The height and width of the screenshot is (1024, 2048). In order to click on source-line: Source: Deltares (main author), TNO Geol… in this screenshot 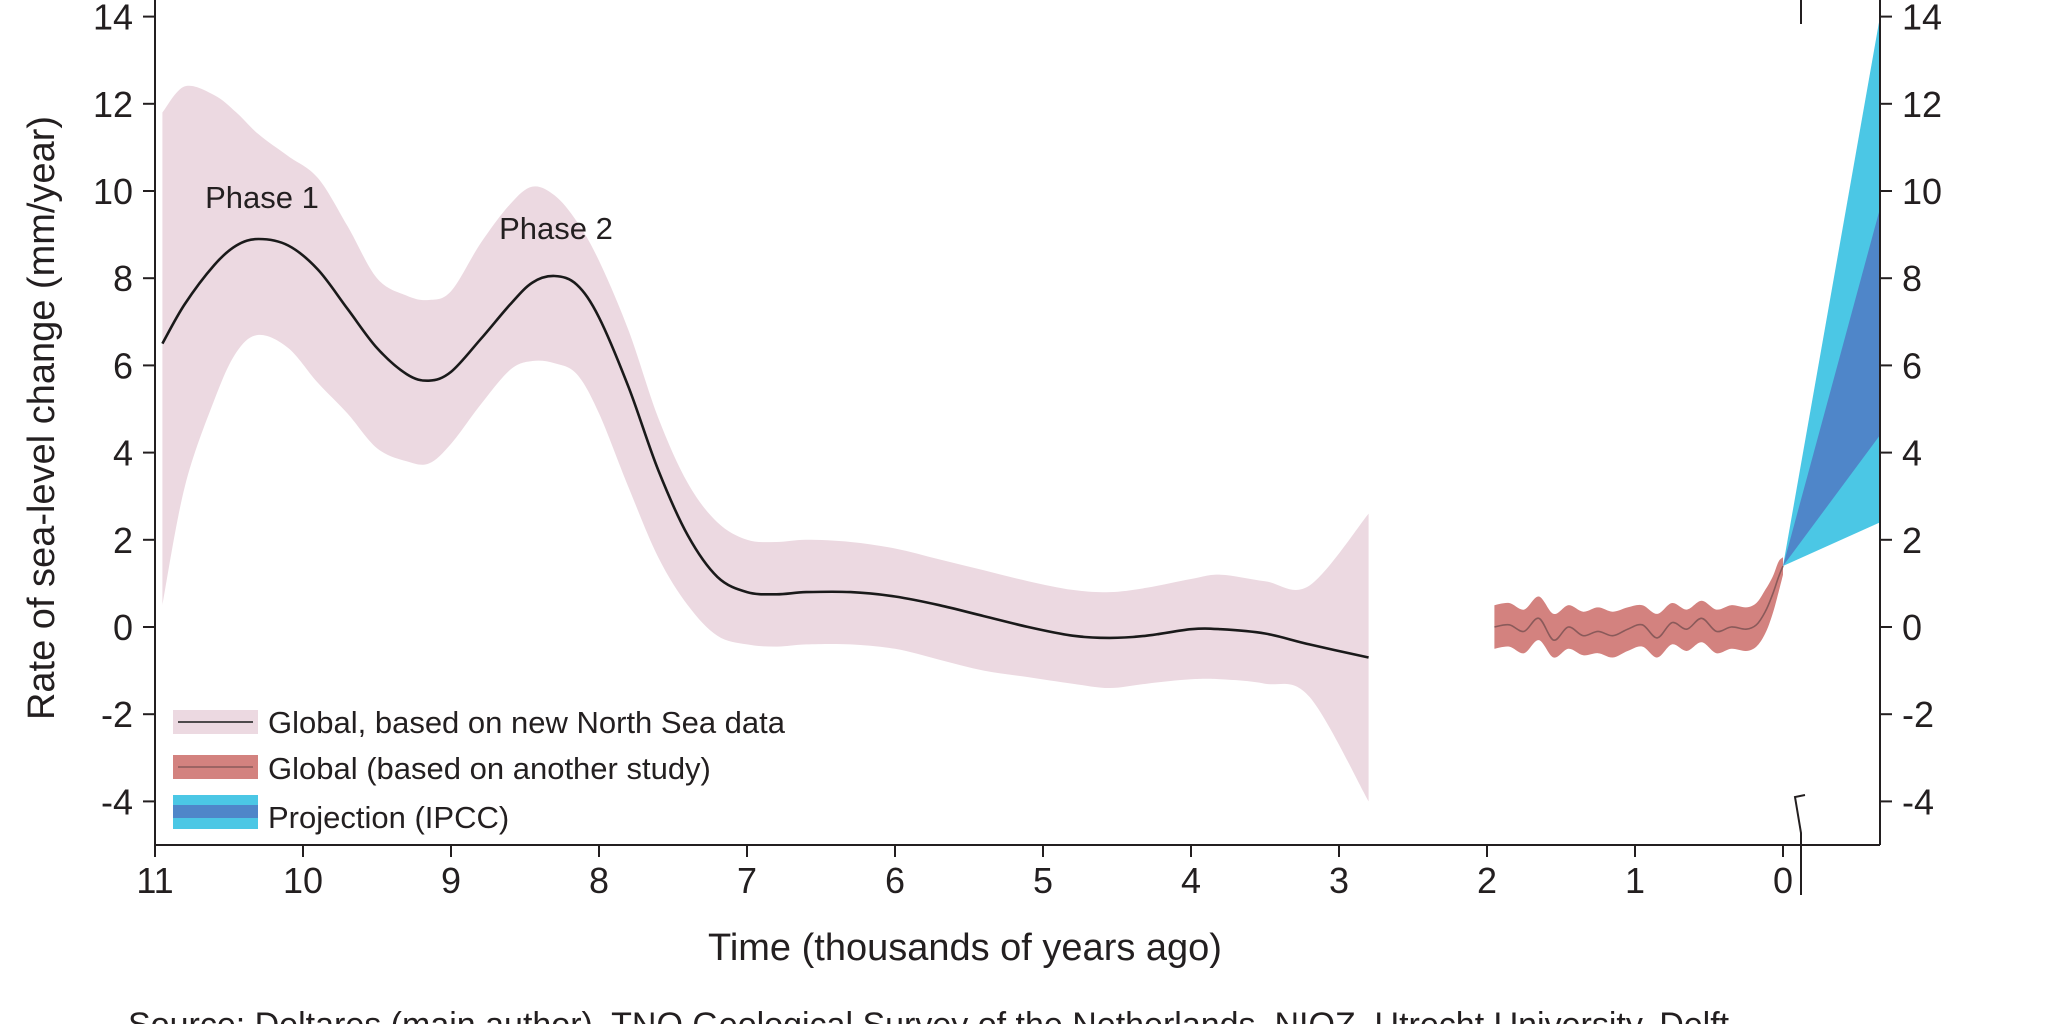, I will do `click(929, 1015)`.